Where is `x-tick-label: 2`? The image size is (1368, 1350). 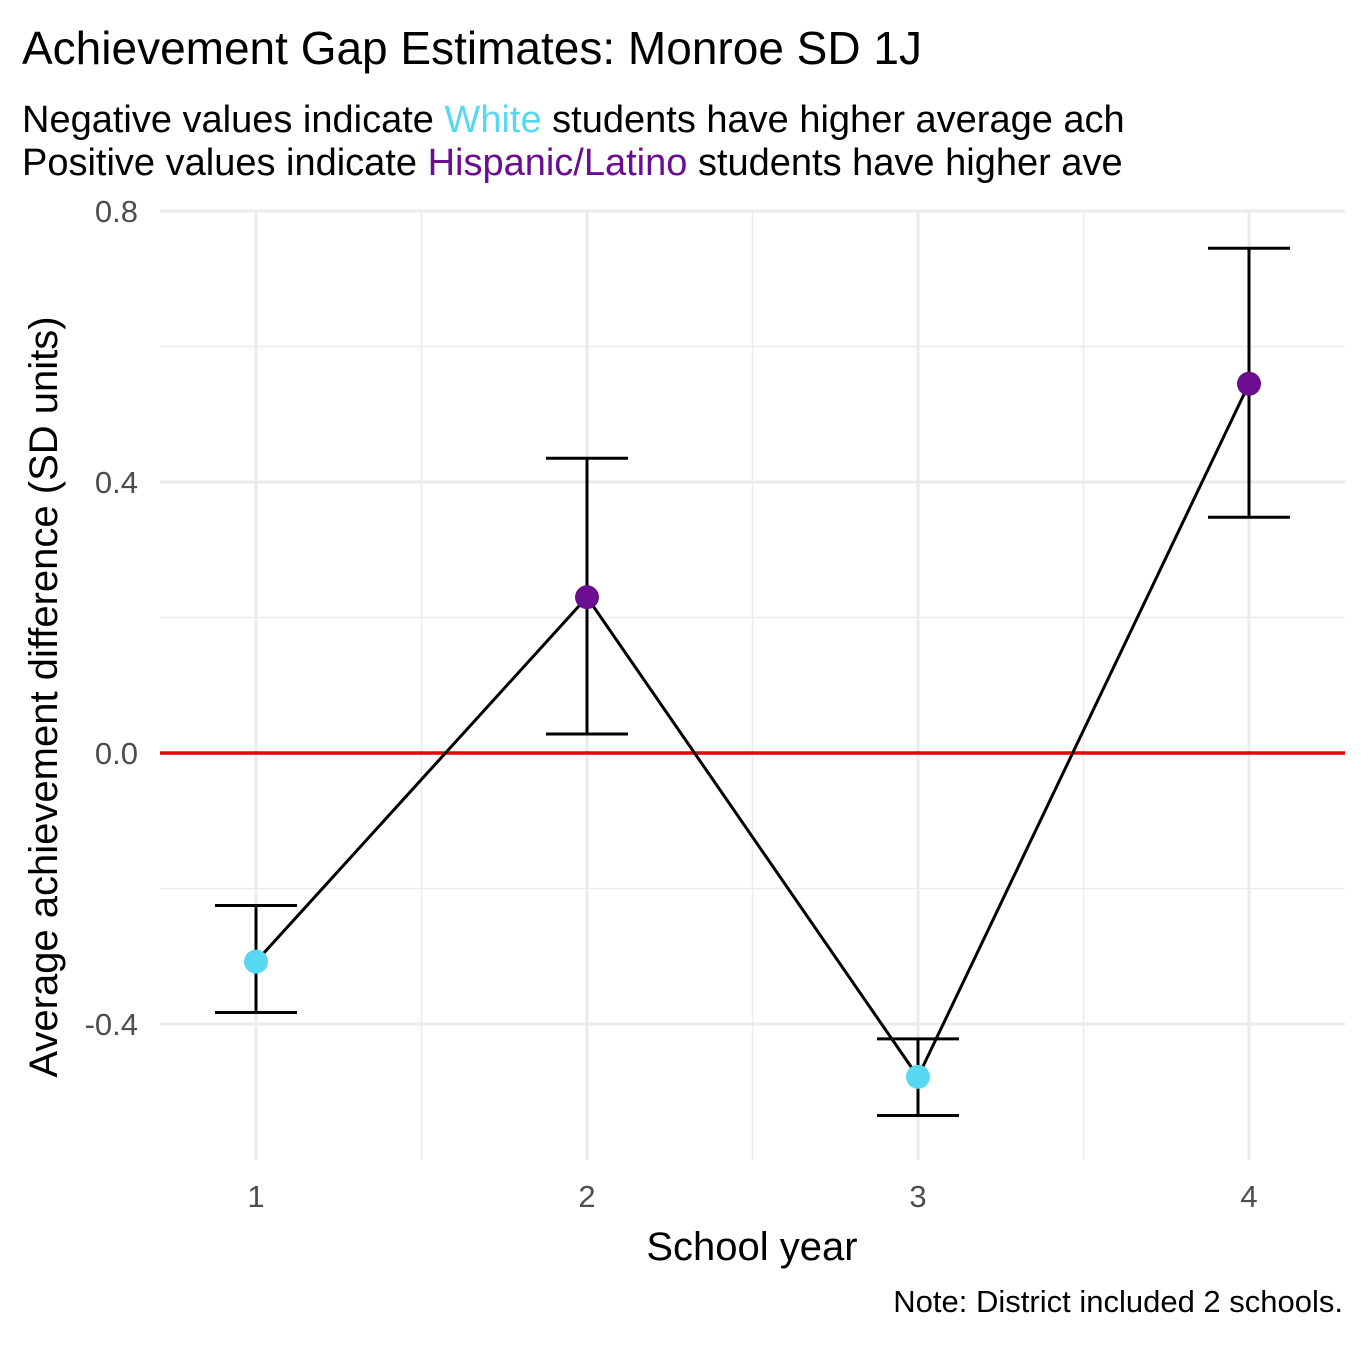
x-tick-label: 2 is located at coordinates (586, 1196).